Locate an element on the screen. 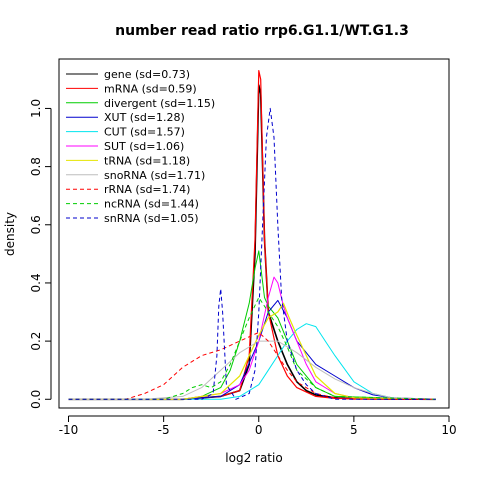 This screenshot has height=480, width=480. legend-label: tRNA (sd=1.18) is located at coordinates (147, 160).